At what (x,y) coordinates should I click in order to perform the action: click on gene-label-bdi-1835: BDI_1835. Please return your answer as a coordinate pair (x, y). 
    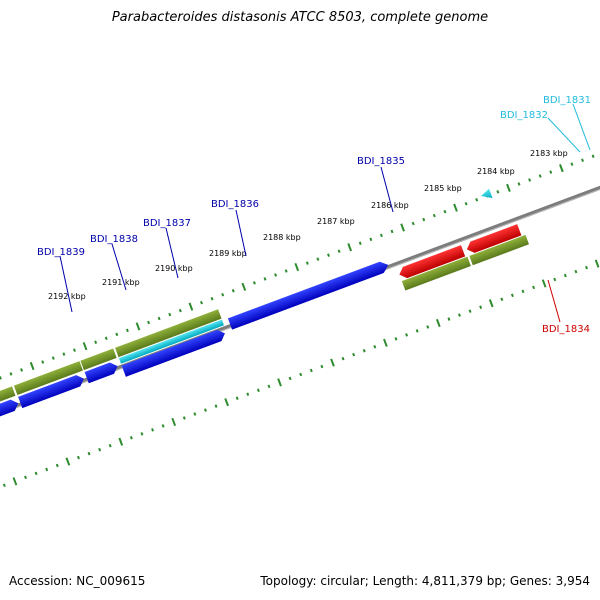
    Looking at the image, I should click on (381, 161).